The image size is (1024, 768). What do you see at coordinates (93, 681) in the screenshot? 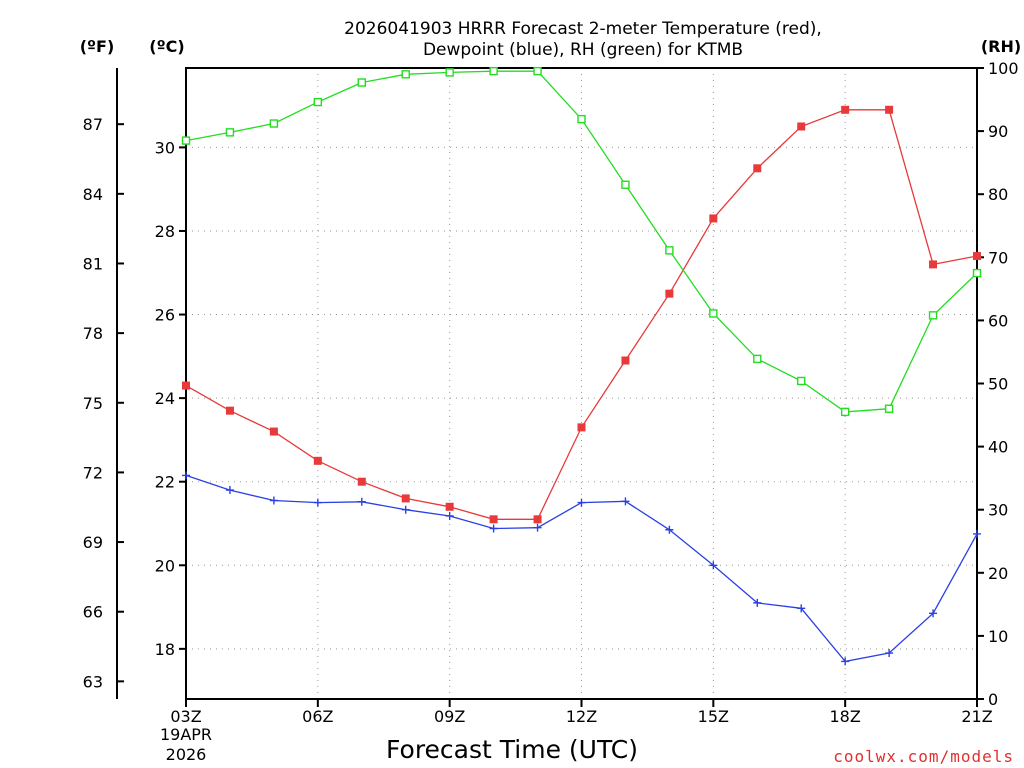
I see `f-tick-label: 63` at bounding box center [93, 681].